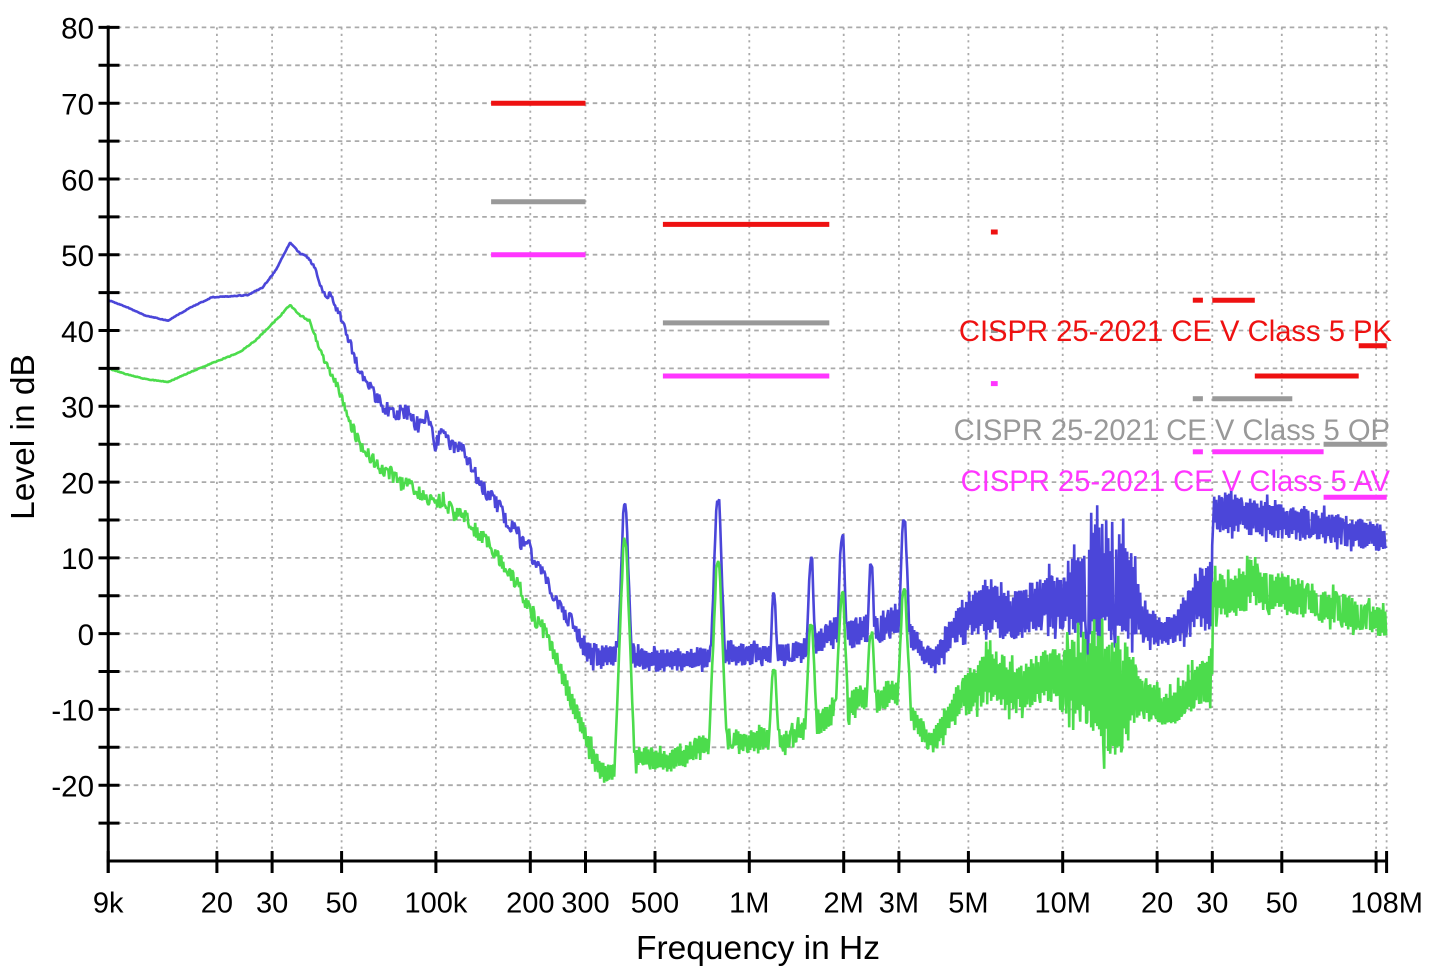  What do you see at coordinates (86, 635) in the screenshot?
I see `svg-text: 0` at bounding box center [86, 635].